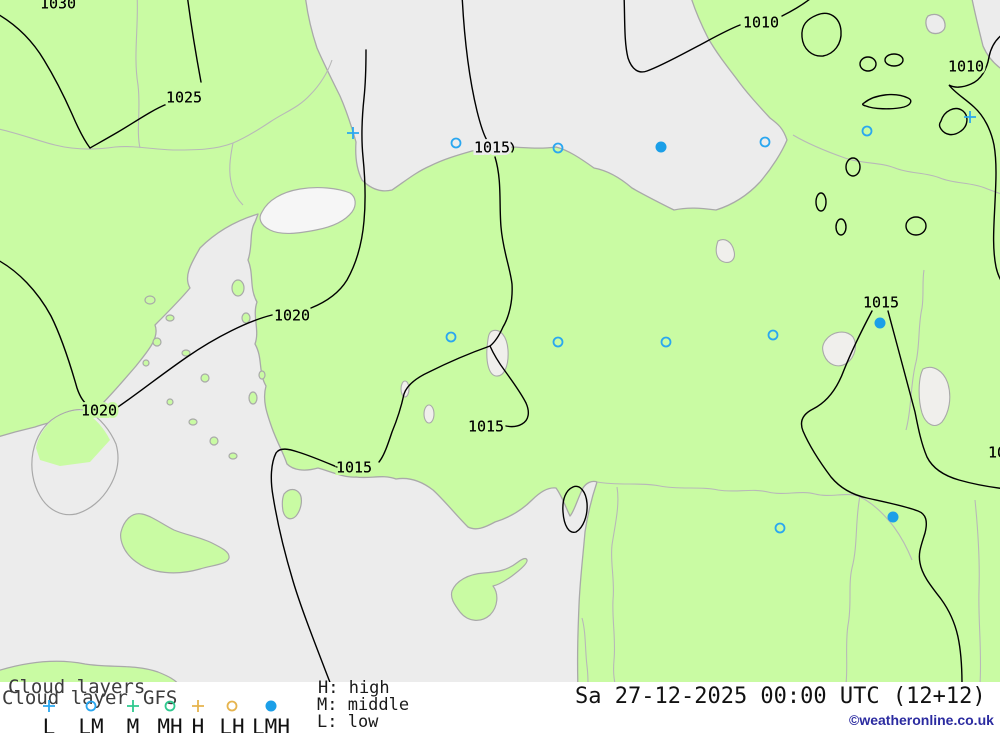  I want to click on ne-corner-blob, so click(935, 24).